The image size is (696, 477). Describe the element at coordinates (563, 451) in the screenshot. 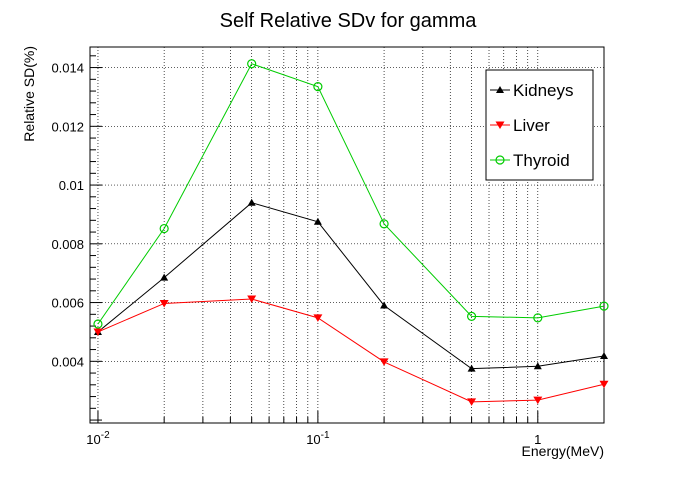

I see `x-axis-label: Energy(MeV)` at that location.